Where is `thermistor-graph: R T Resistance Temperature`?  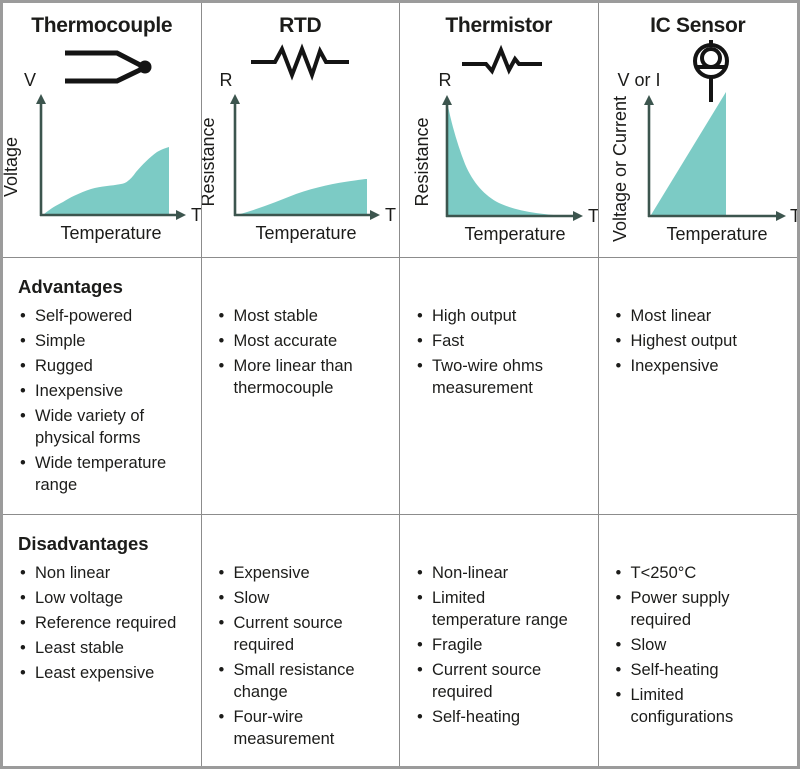
thermistor-graph: R T Resistance Temperature is located at coordinates (505, 144).